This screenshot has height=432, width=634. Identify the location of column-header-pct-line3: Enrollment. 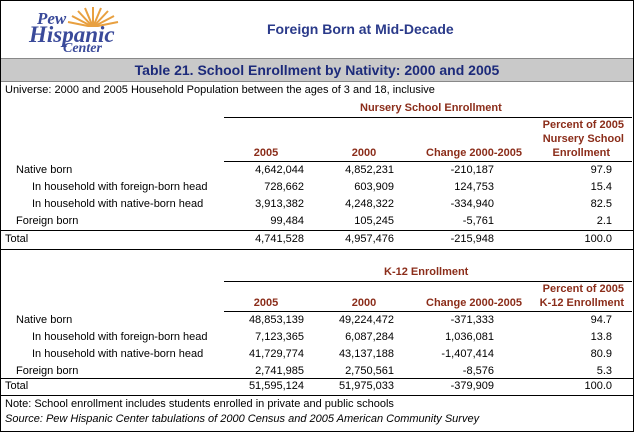
(581, 153).